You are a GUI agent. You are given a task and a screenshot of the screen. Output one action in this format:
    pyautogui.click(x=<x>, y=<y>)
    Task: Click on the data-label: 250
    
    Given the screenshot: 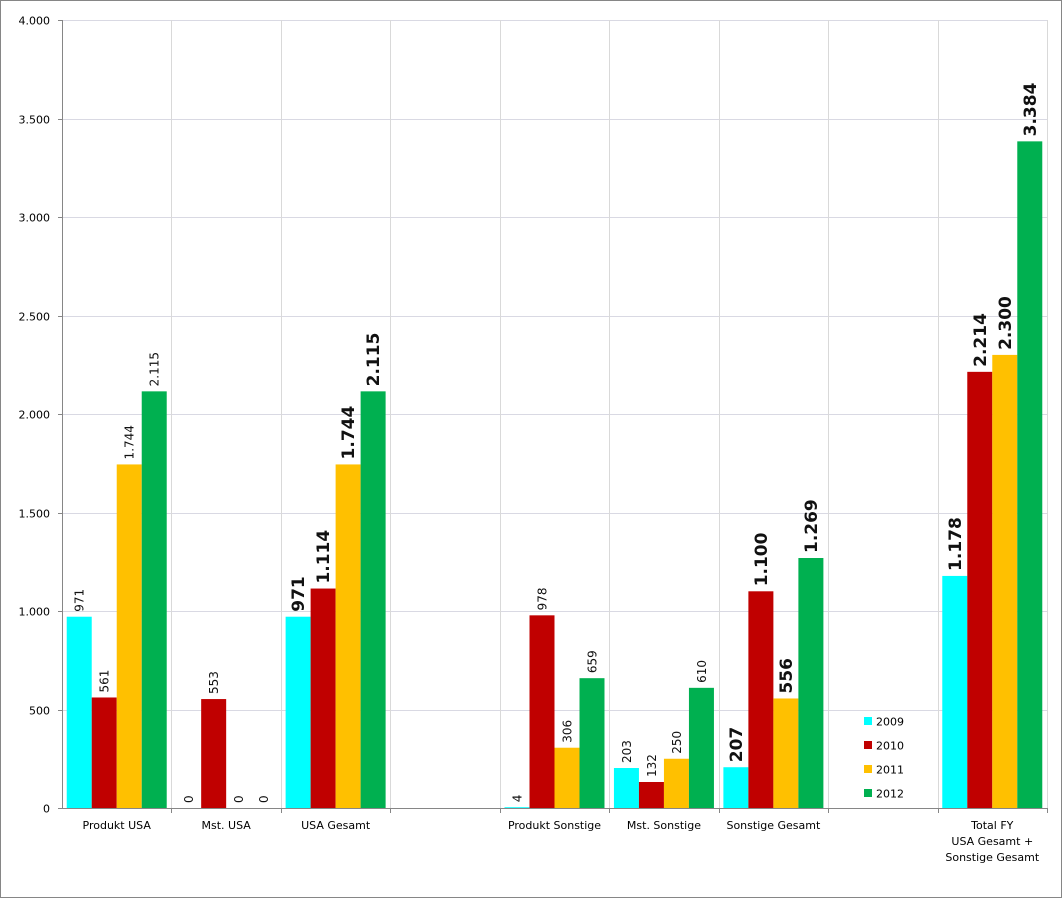 What is the action you would take?
    pyautogui.click(x=677, y=742)
    